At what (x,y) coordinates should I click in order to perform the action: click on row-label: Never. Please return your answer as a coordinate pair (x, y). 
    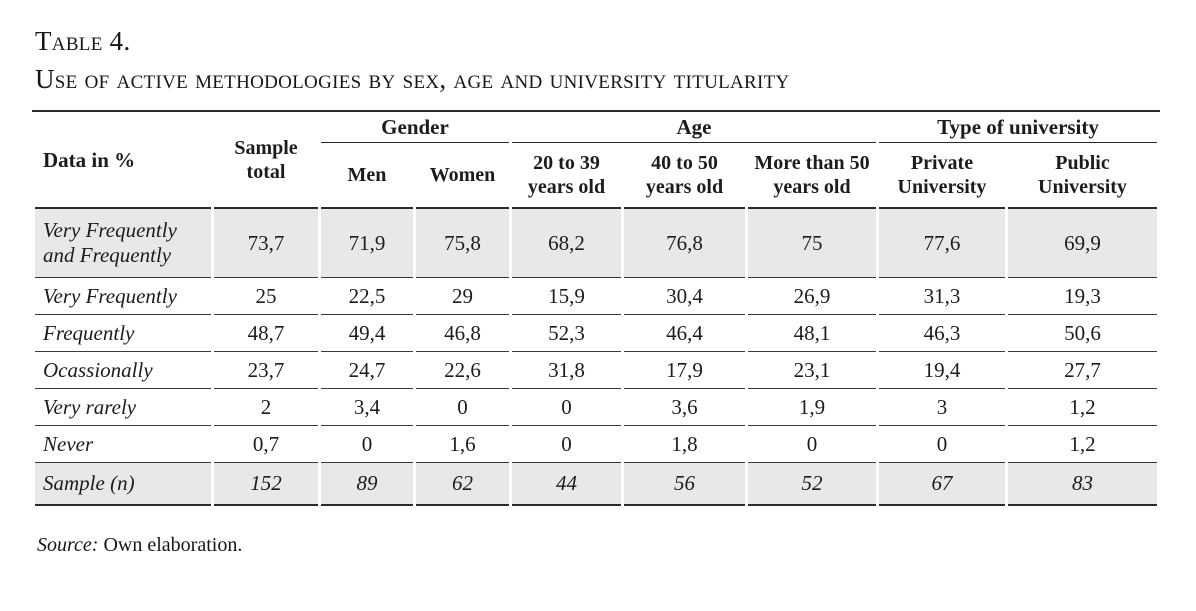
    Looking at the image, I should click on (123, 444).